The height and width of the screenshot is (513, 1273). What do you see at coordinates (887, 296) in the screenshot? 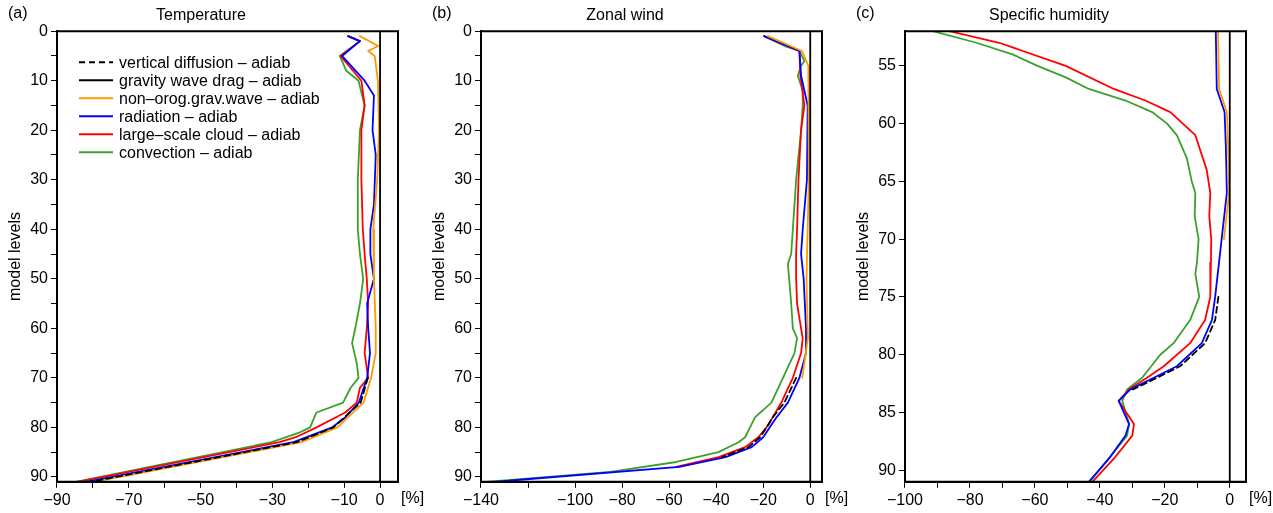
I see `y-tick-label: 75` at bounding box center [887, 296].